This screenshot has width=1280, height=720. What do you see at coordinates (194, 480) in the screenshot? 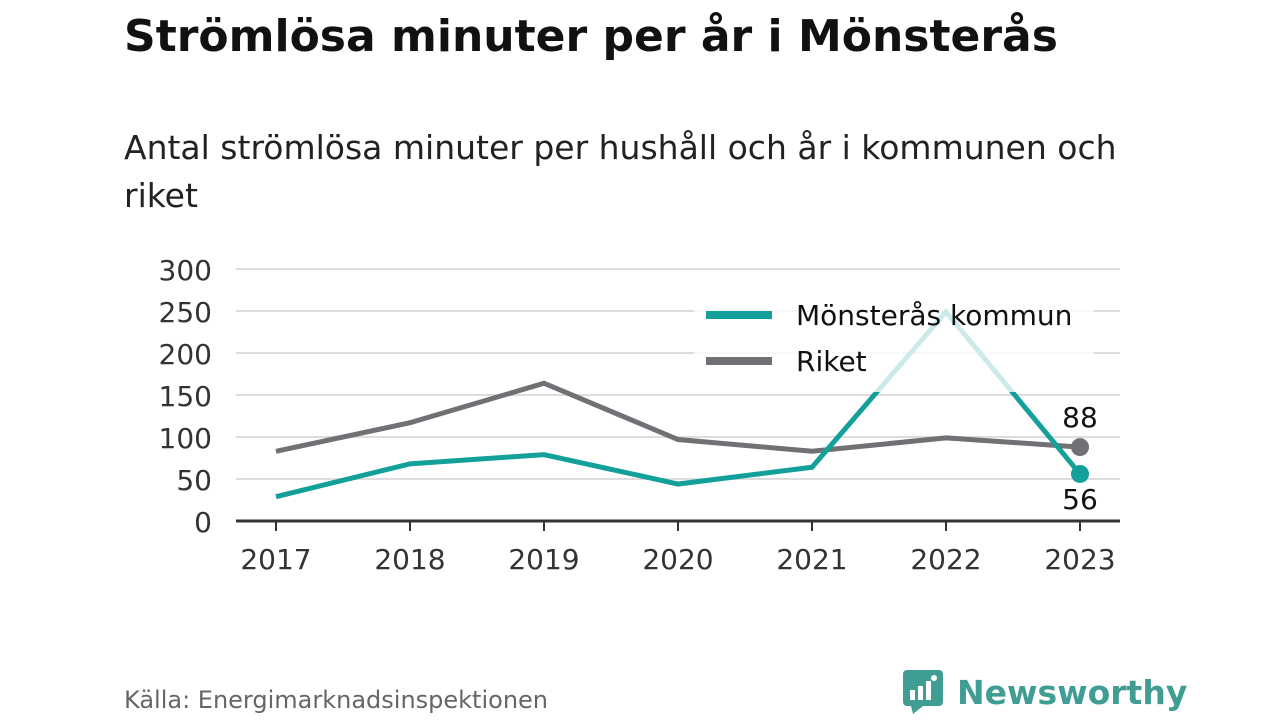
I see `y-tick-label: 50` at bounding box center [194, 480].